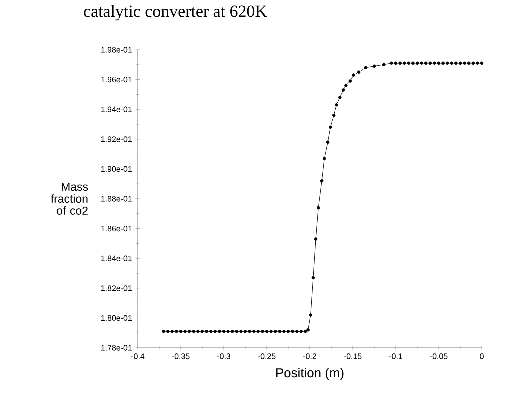 The width and height of the screenshot is (530, 400). Describe the element at coordinates (310, 374) in the screenshot. I see `x-axis-title: Position (m)` at that location.